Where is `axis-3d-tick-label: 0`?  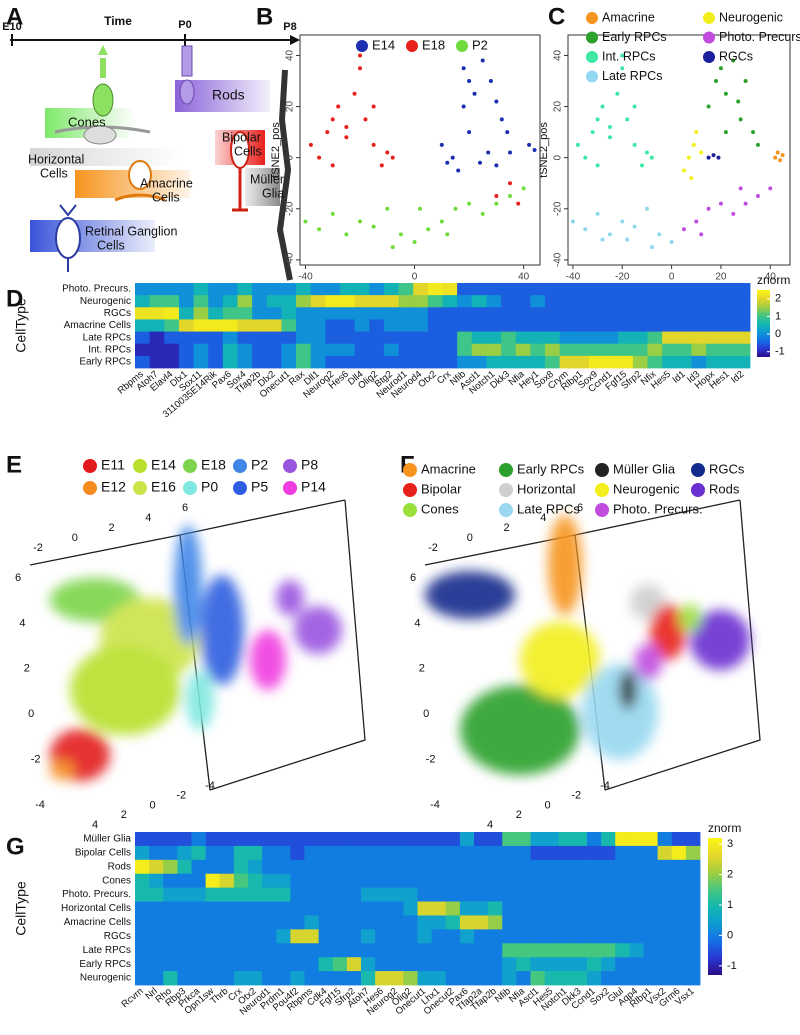 axis-3d-tick-label: 0 is located at coordinates (426, 714).